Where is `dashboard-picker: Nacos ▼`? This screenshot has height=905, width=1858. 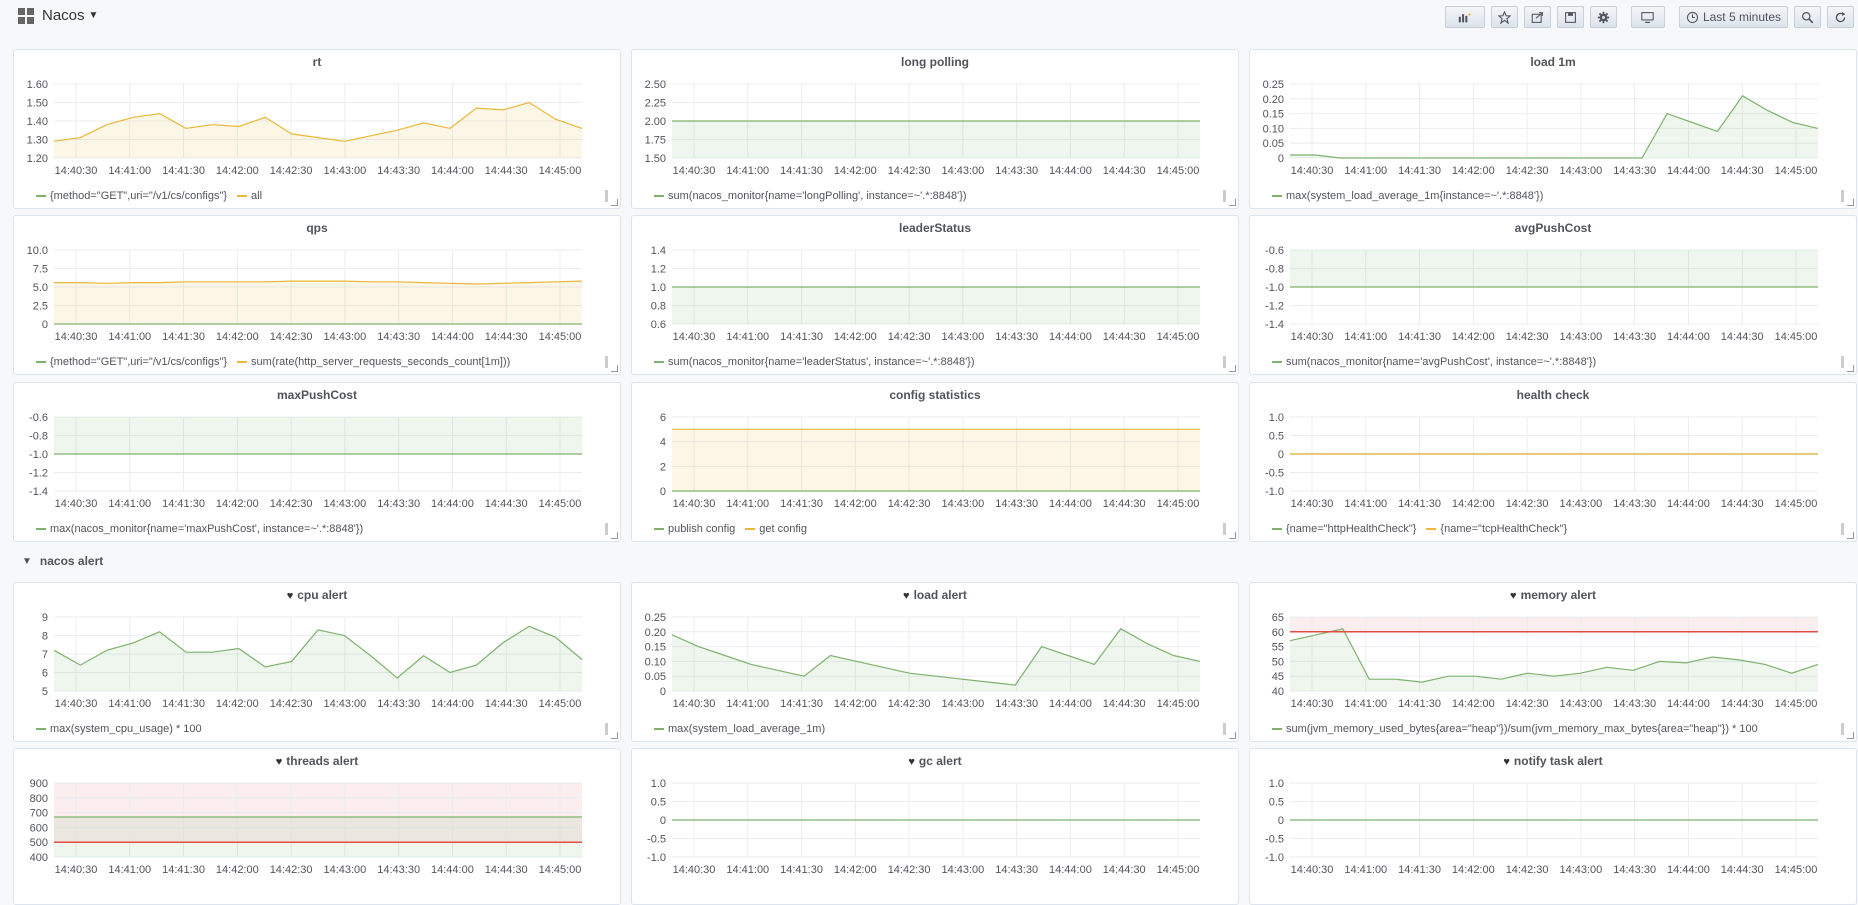 dashboard-picker: Nacos ▼ is located at coordinates (58, 15).